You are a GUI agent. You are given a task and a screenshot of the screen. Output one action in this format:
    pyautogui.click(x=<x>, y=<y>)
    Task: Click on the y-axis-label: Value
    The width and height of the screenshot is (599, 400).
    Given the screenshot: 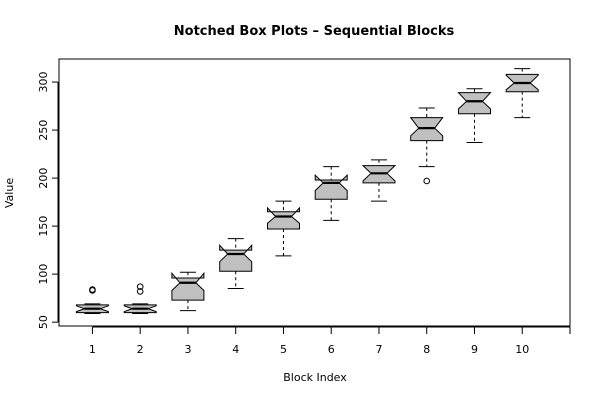 What is the action you would take?
    pyautogui.click(x=9, y=193)
    